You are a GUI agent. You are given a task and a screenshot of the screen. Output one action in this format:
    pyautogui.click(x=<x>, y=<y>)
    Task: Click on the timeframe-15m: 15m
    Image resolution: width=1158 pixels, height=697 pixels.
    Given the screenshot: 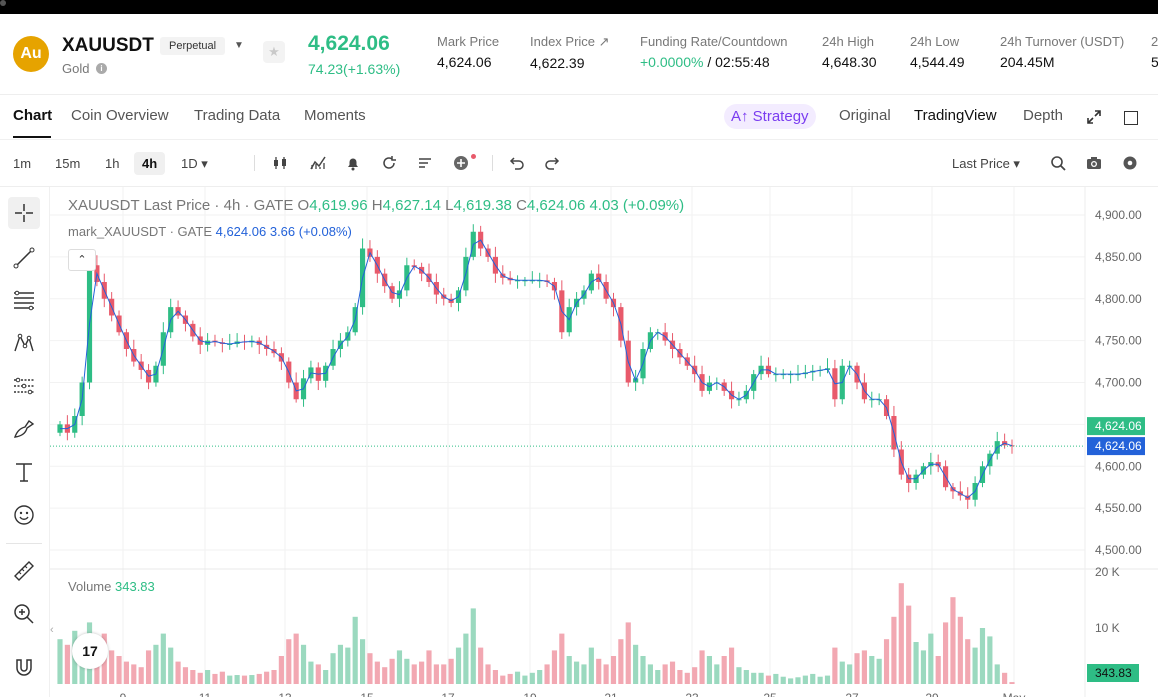 What is the action you would take?
    pyautogui.click(x=68, y=163)
    